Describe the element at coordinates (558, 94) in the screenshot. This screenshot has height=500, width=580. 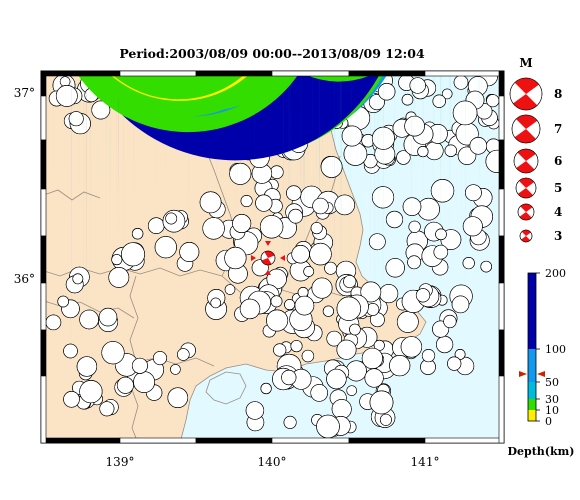
I see `magnitude-label-8: 8` at that location.